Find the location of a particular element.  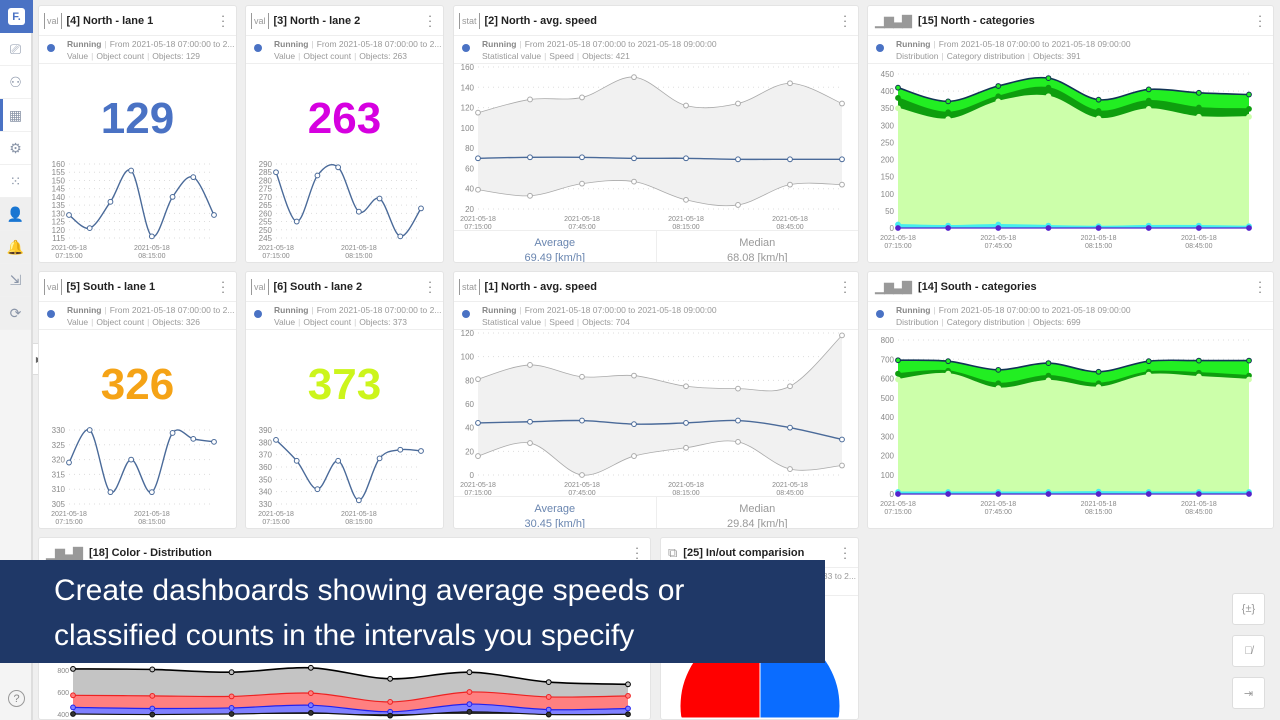

sidebar-item-users: 👤 is located at coordinates (15, 214).